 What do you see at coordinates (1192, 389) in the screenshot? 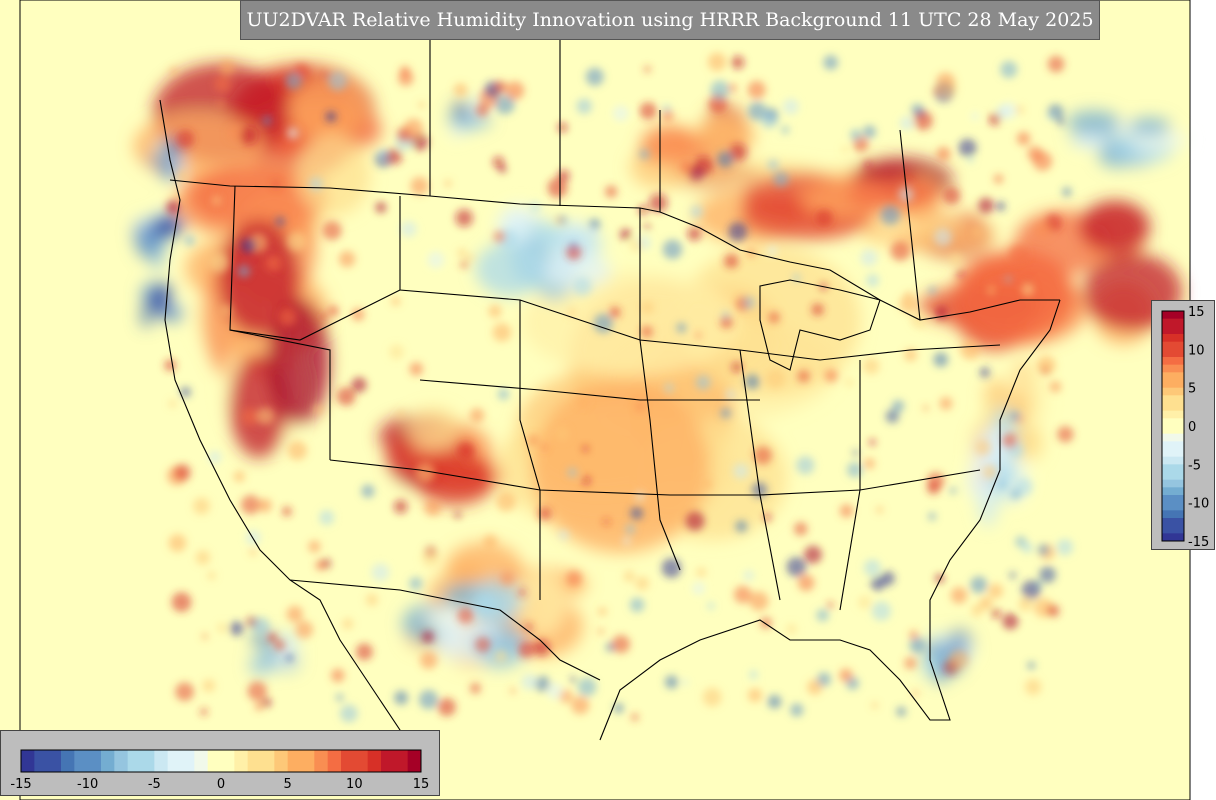
I see `colorbar-tick-label: 5` at bounding box center [1192, 389].